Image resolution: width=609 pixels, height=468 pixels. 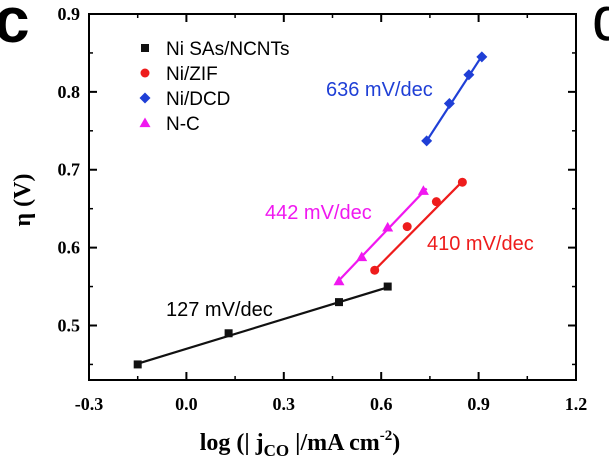 What do you see at coordinates (576, 404) in the screenshot?
I see `x-tick-label: 1.2` at bounding box center [576, 404].